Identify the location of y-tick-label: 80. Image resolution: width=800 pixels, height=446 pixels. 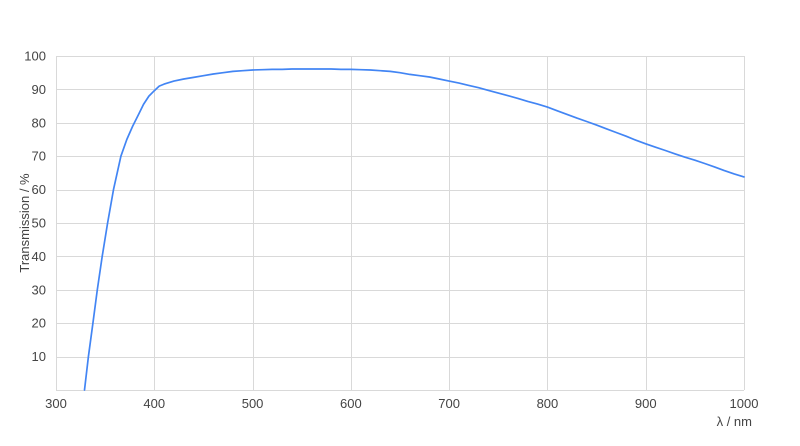
(39, 122).